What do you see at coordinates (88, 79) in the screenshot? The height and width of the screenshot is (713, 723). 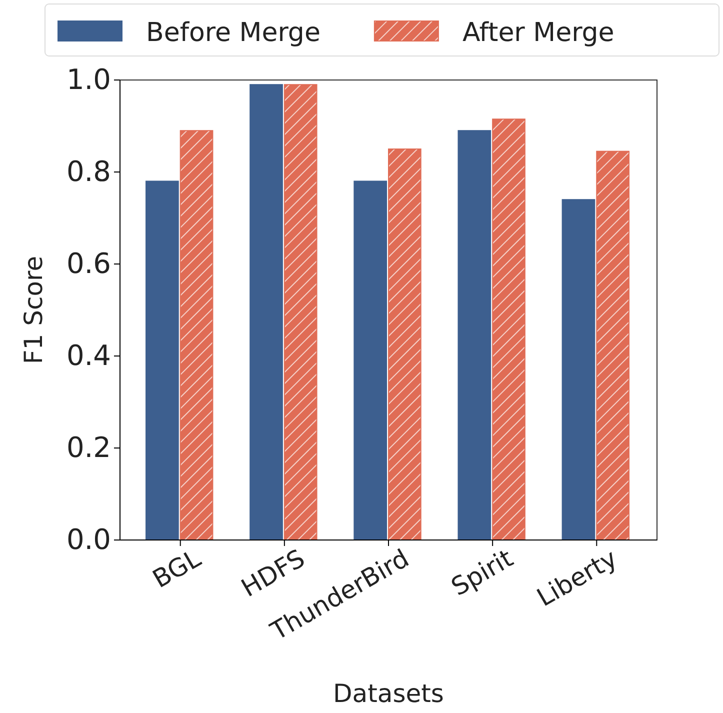 I see `y-tick-label: 1.0` at bounding box center [88, 79].